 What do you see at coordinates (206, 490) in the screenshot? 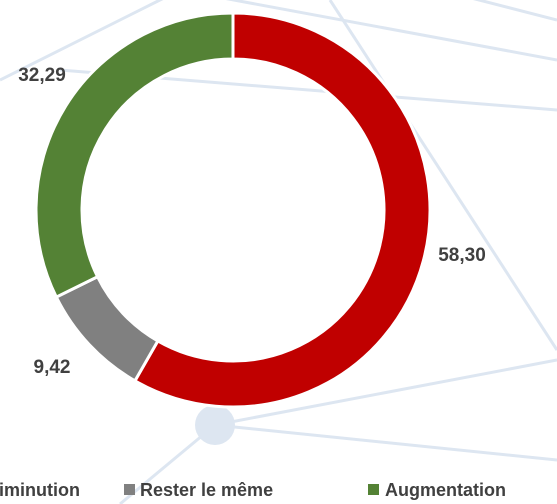
I see `legend-label: Rester le même` at bounding box center [206, 490].